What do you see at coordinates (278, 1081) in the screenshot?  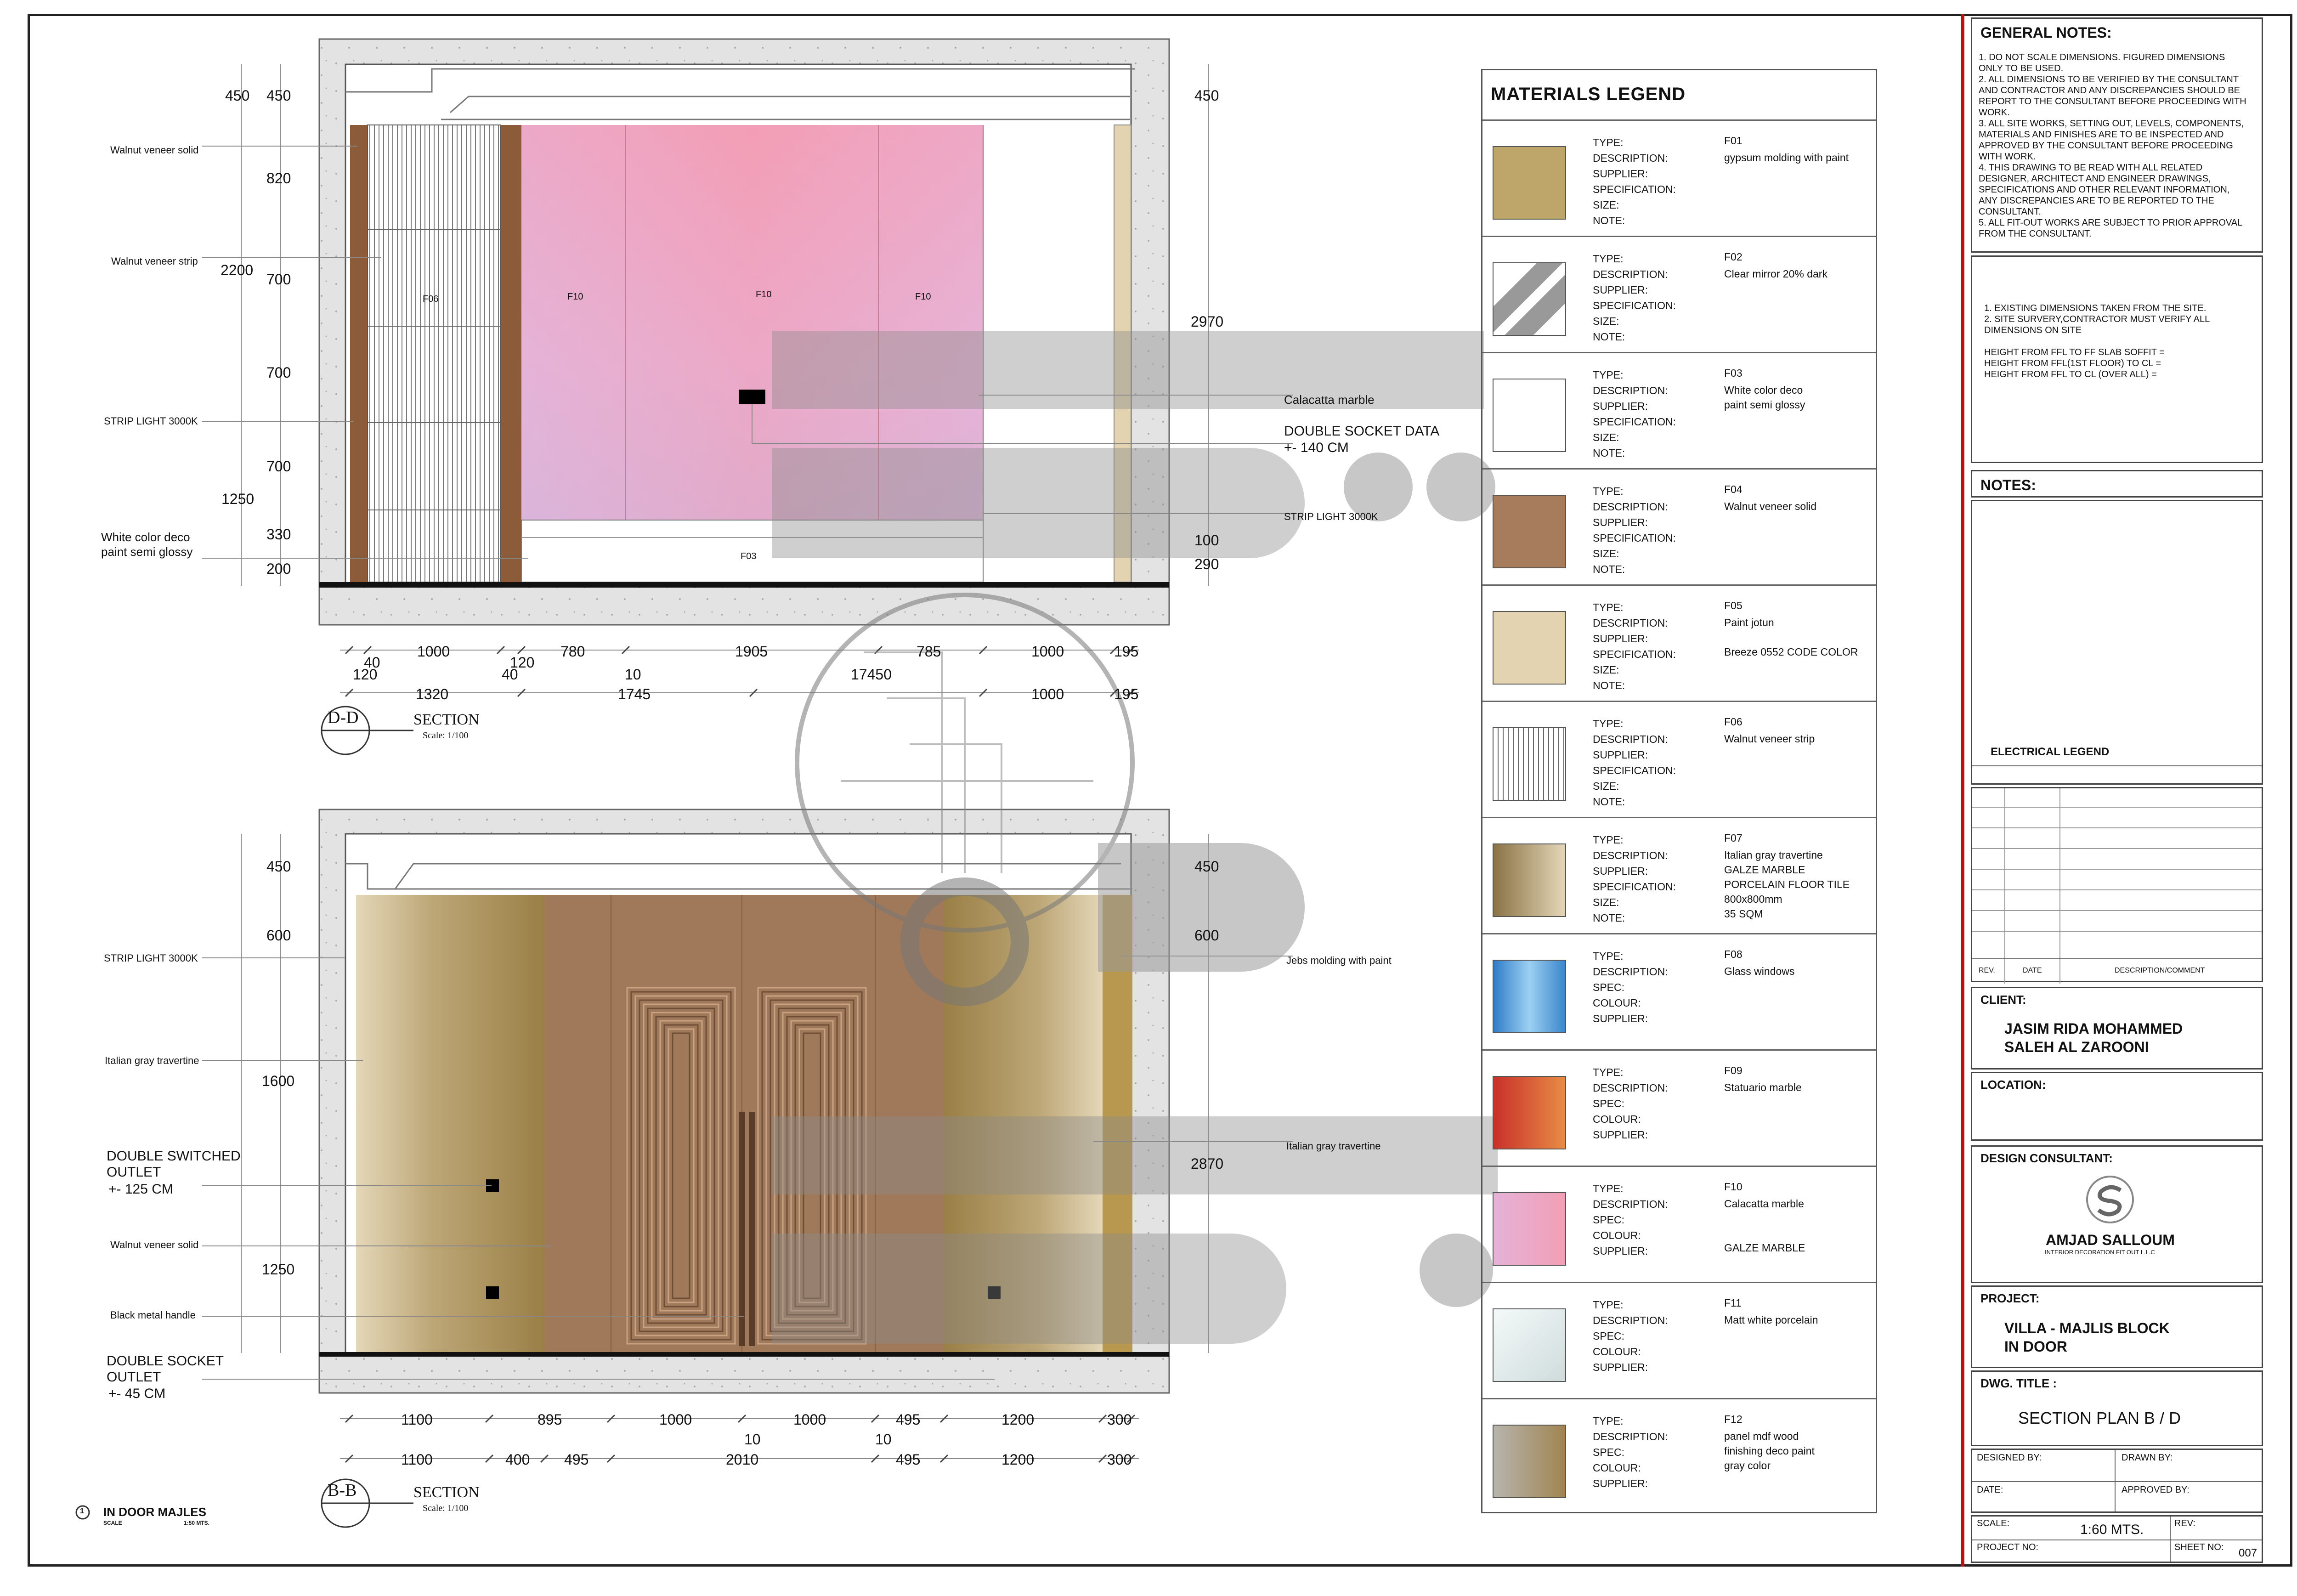 I see `dim-left: 1600` at bounding box center [278, 1081].